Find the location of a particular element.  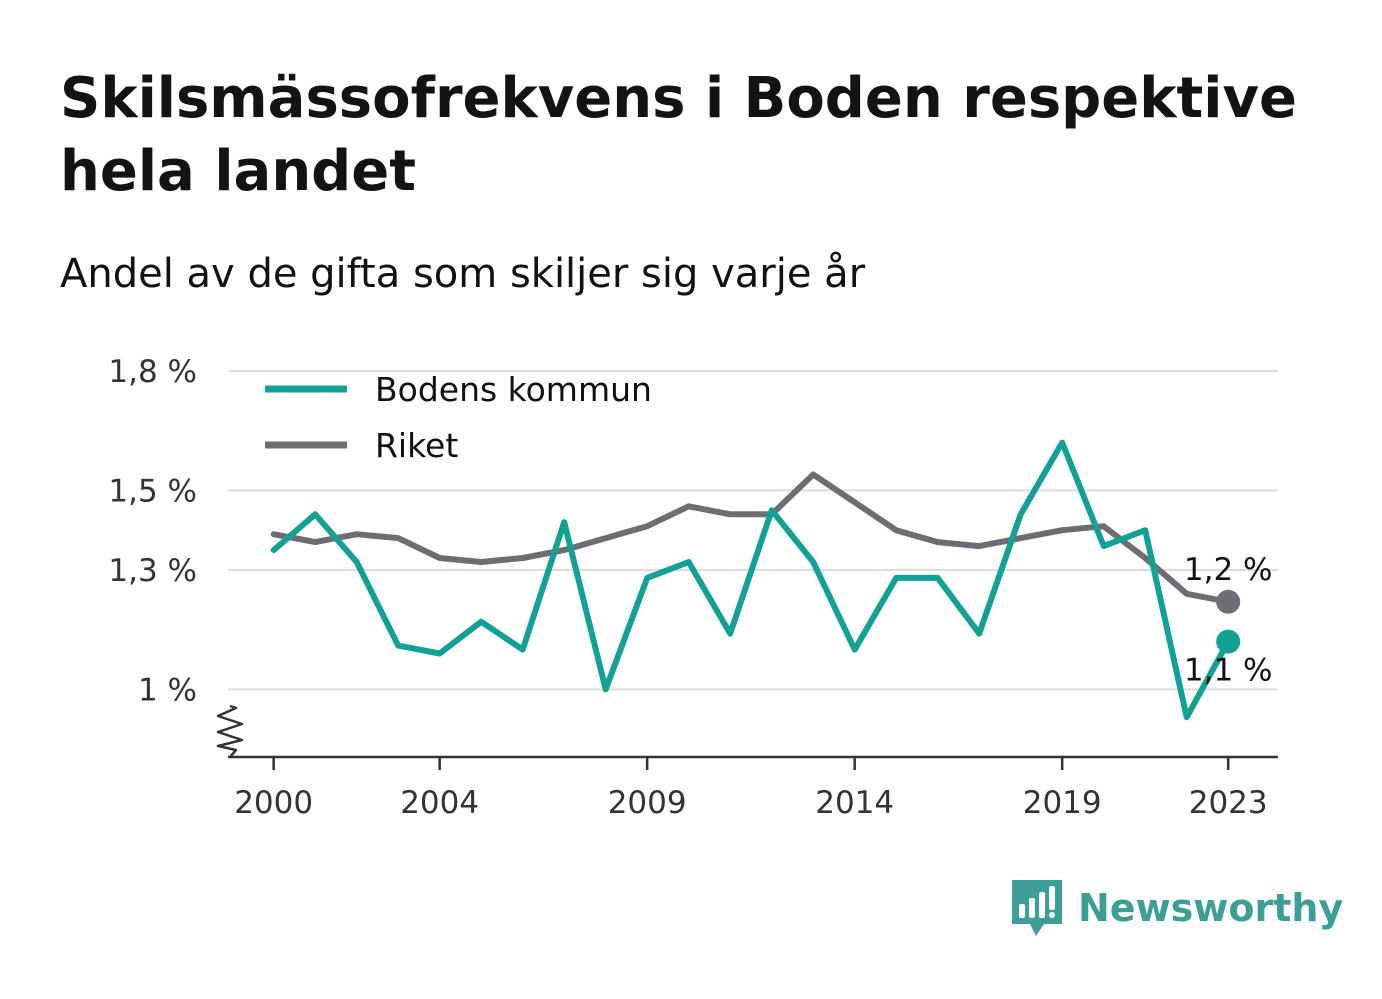

series-line-riket is located at coordinates (751, 538).